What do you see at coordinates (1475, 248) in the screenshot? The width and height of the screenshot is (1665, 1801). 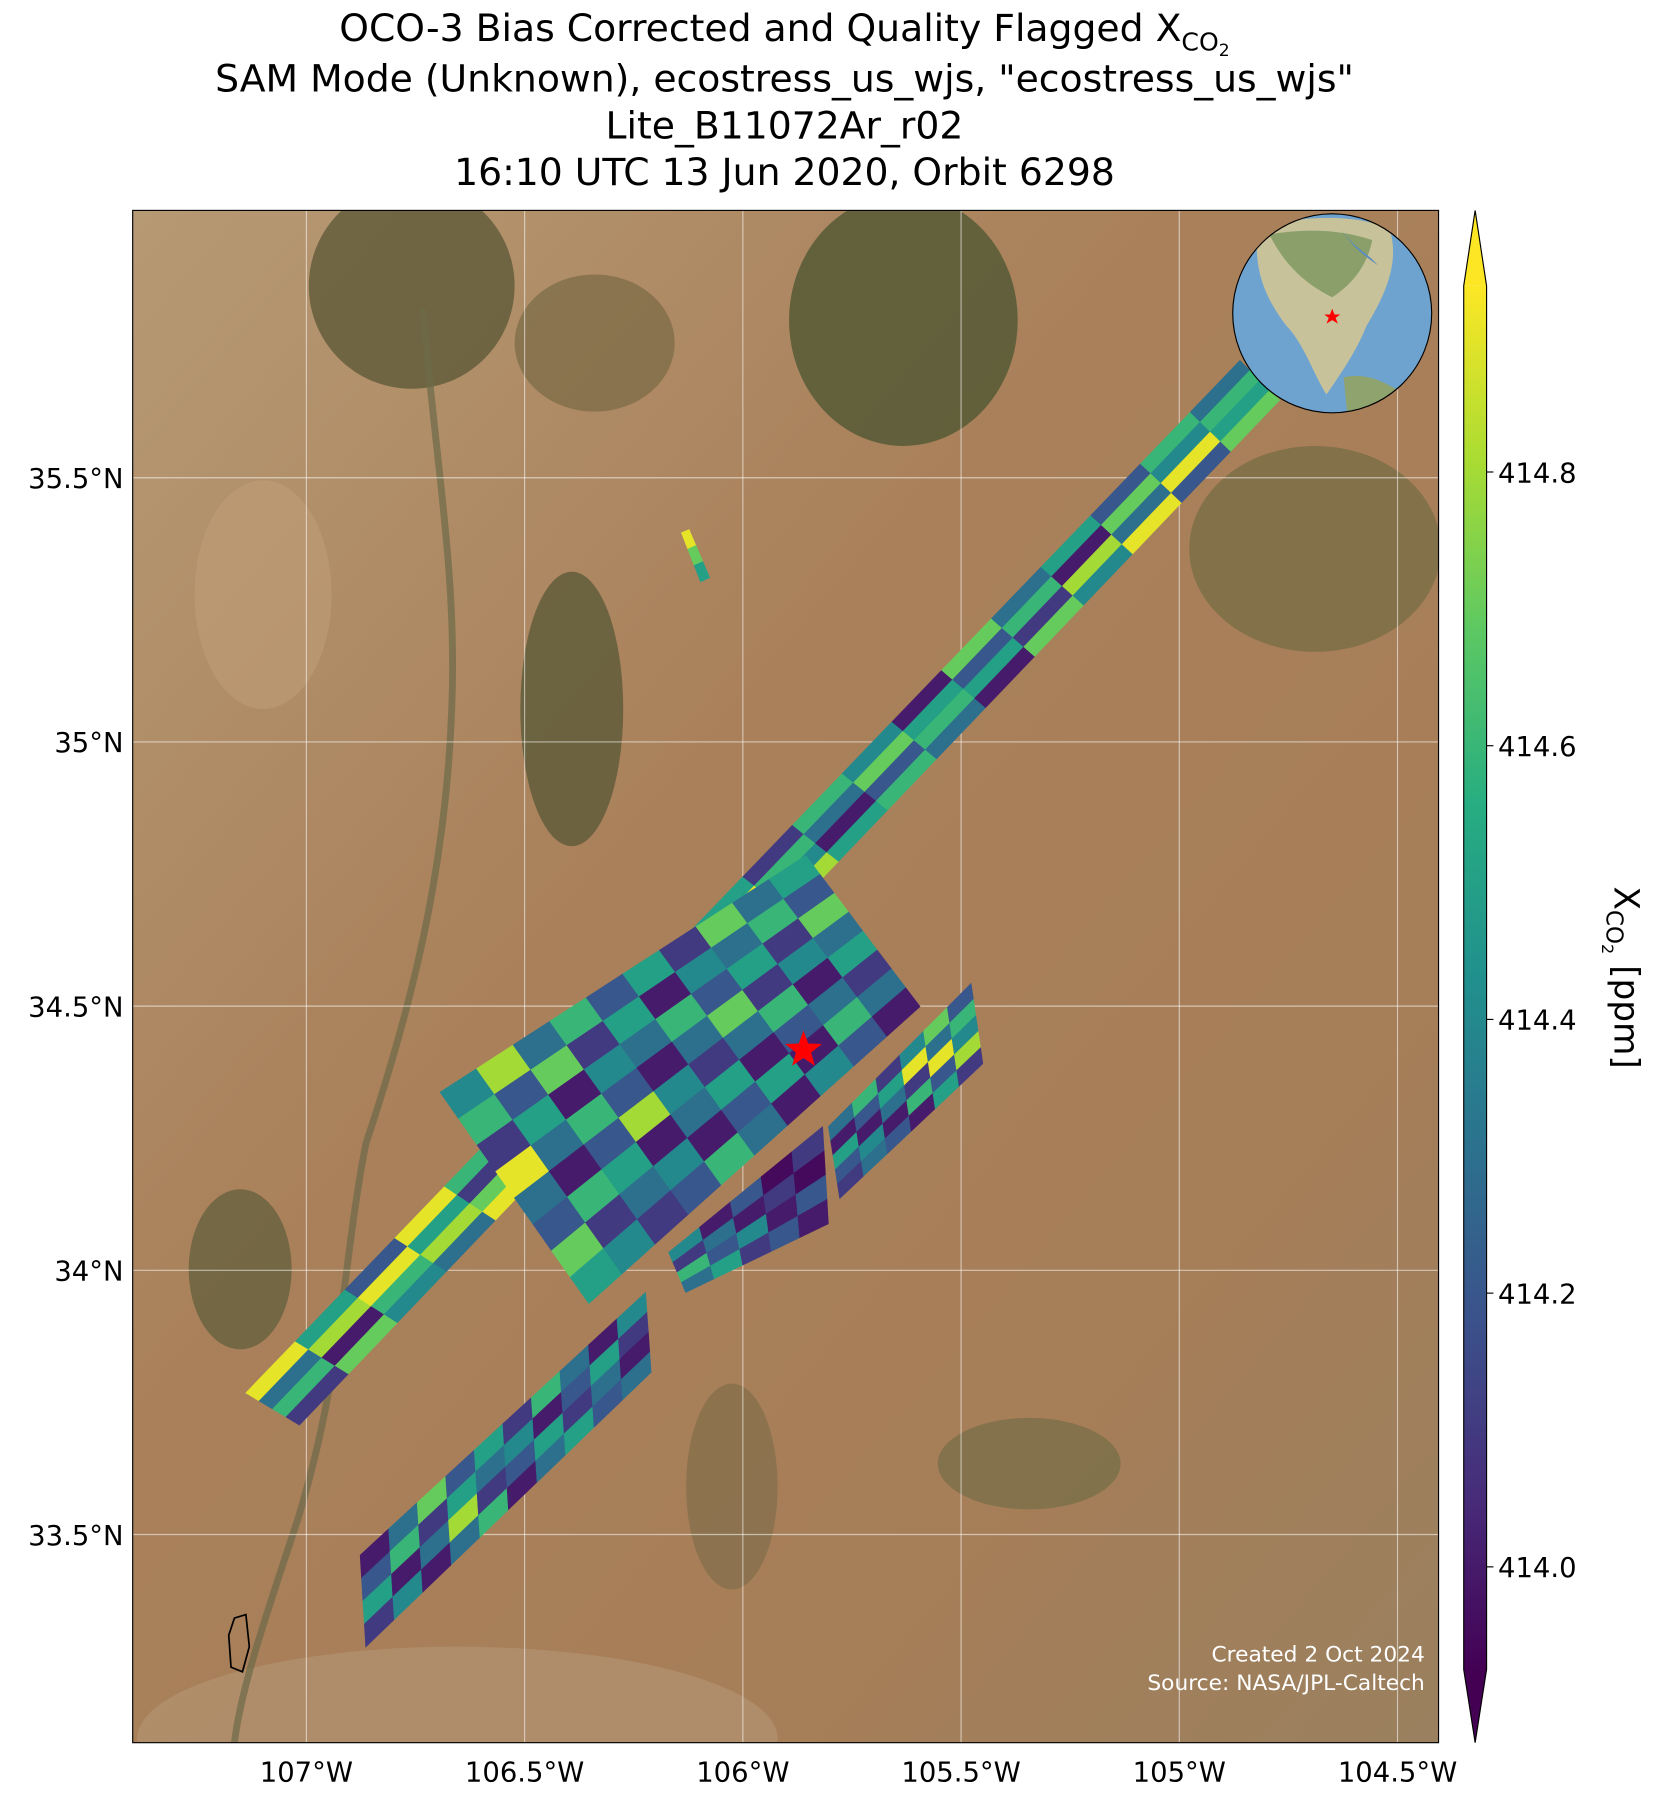 I see `colorbar-extend-top` at bounding box center [1475, 248].